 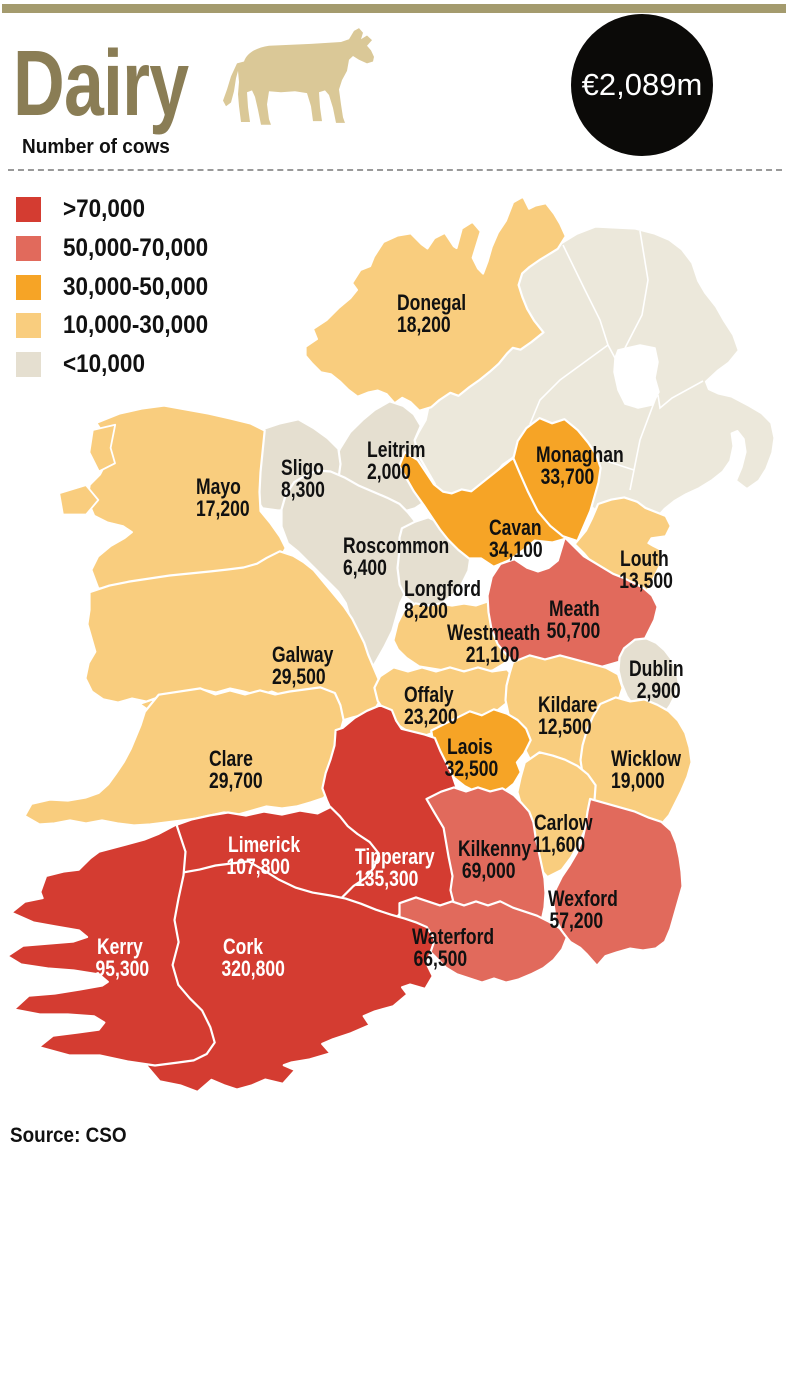 I want to click on svg-text: 8,200, so click(x=426, y=611).